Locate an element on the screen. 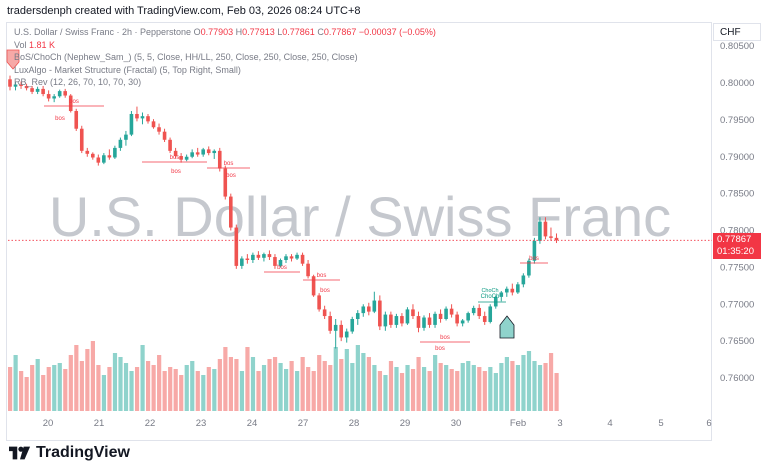 The height and width of the screenshot is (476, 767). x-tick-label: 23 is located at coordinates (201, 423).